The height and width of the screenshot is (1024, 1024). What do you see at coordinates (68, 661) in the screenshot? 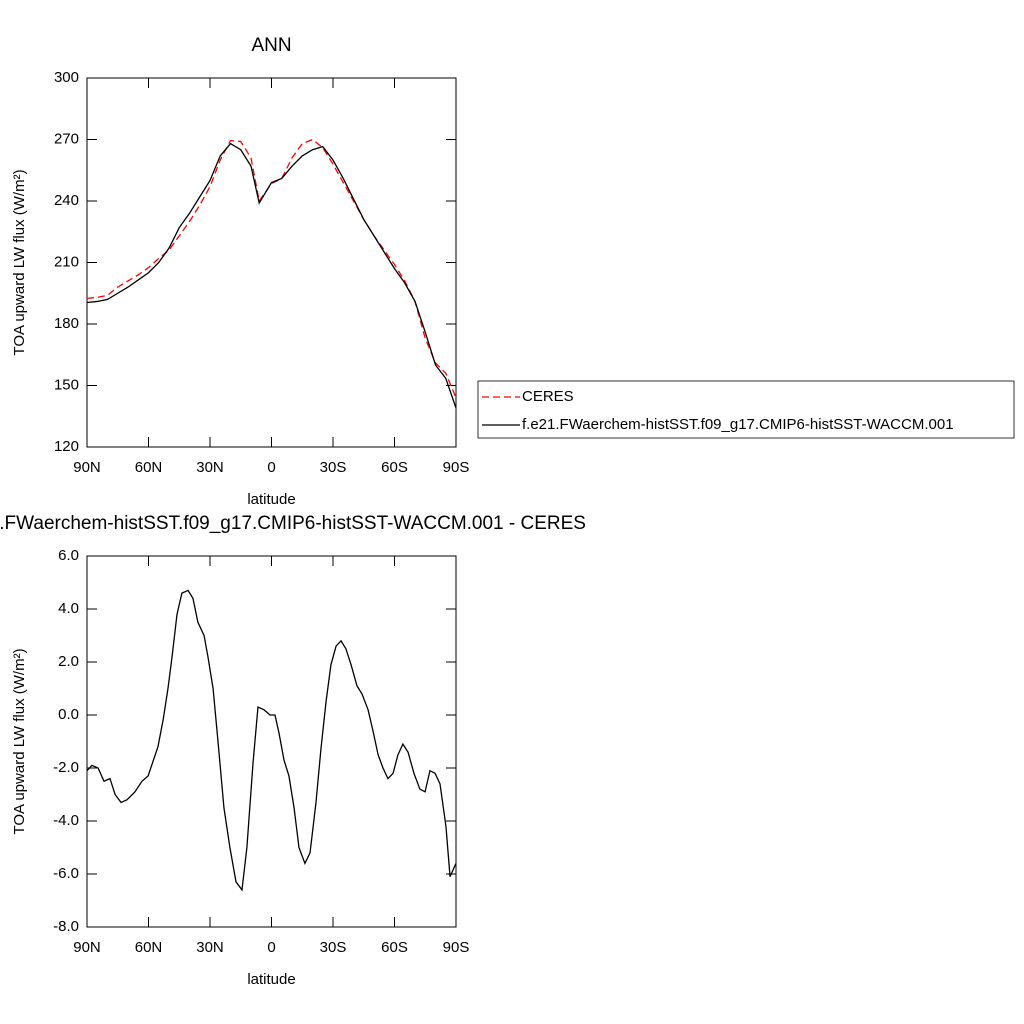
I see `y-tick-label: 2.0` at bounding box center [68, 661].